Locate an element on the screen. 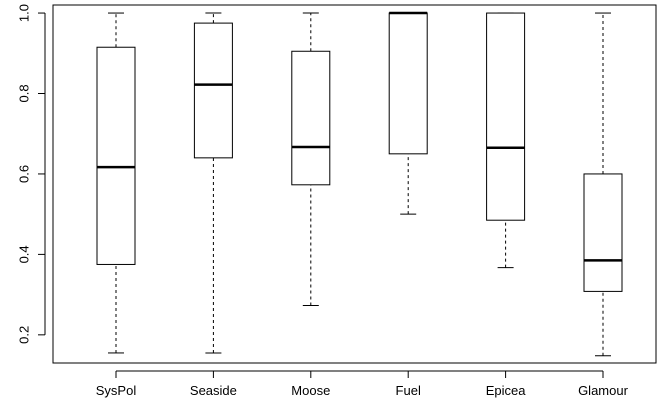 This screenshot has height=402, width=665. y-tick-label: 0.6 is located at coordinates (24, 174).